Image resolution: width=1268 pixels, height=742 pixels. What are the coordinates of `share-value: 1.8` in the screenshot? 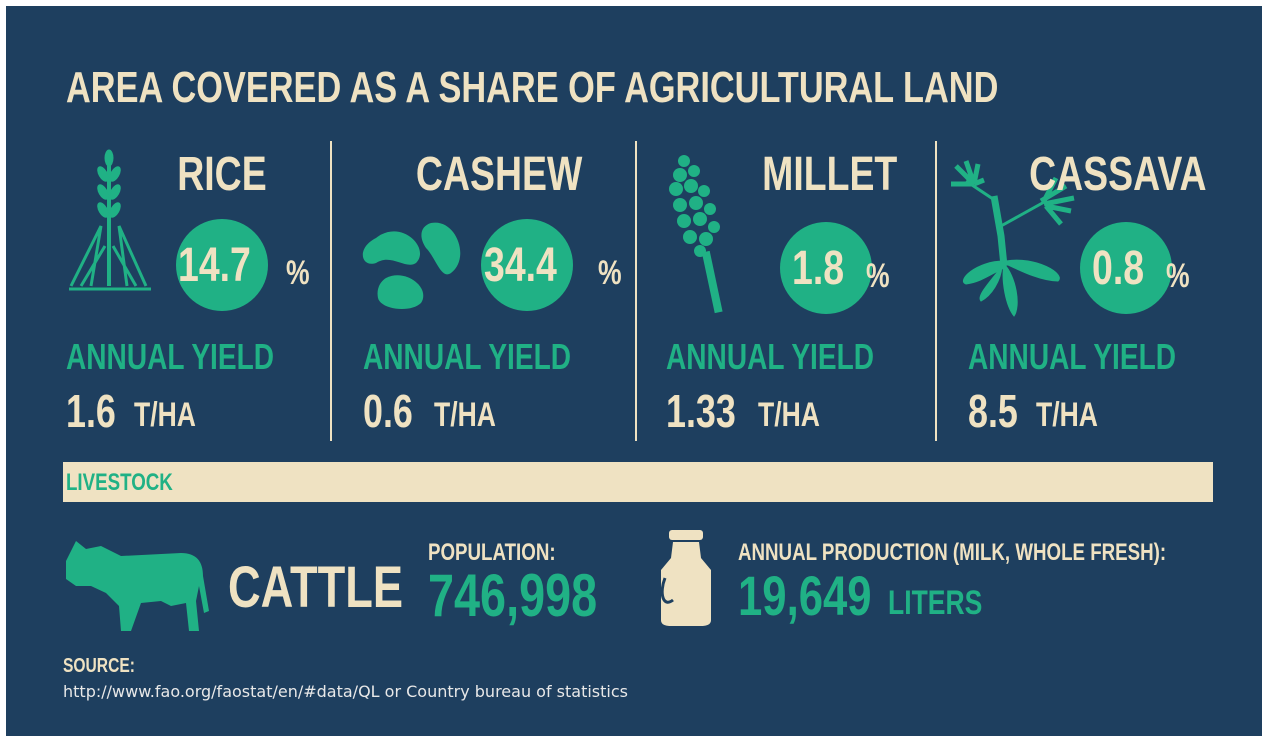 It's located at (818, 268).